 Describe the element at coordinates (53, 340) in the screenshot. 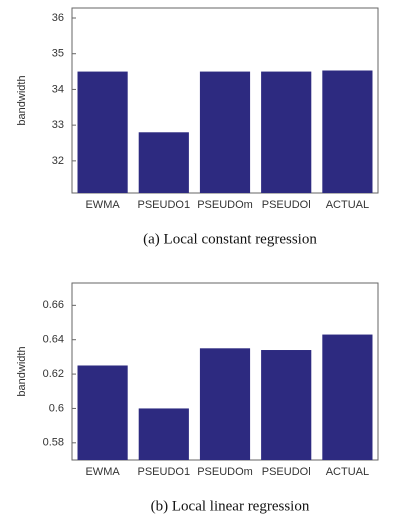

I see `y-tick-label: 0.64` at that location.